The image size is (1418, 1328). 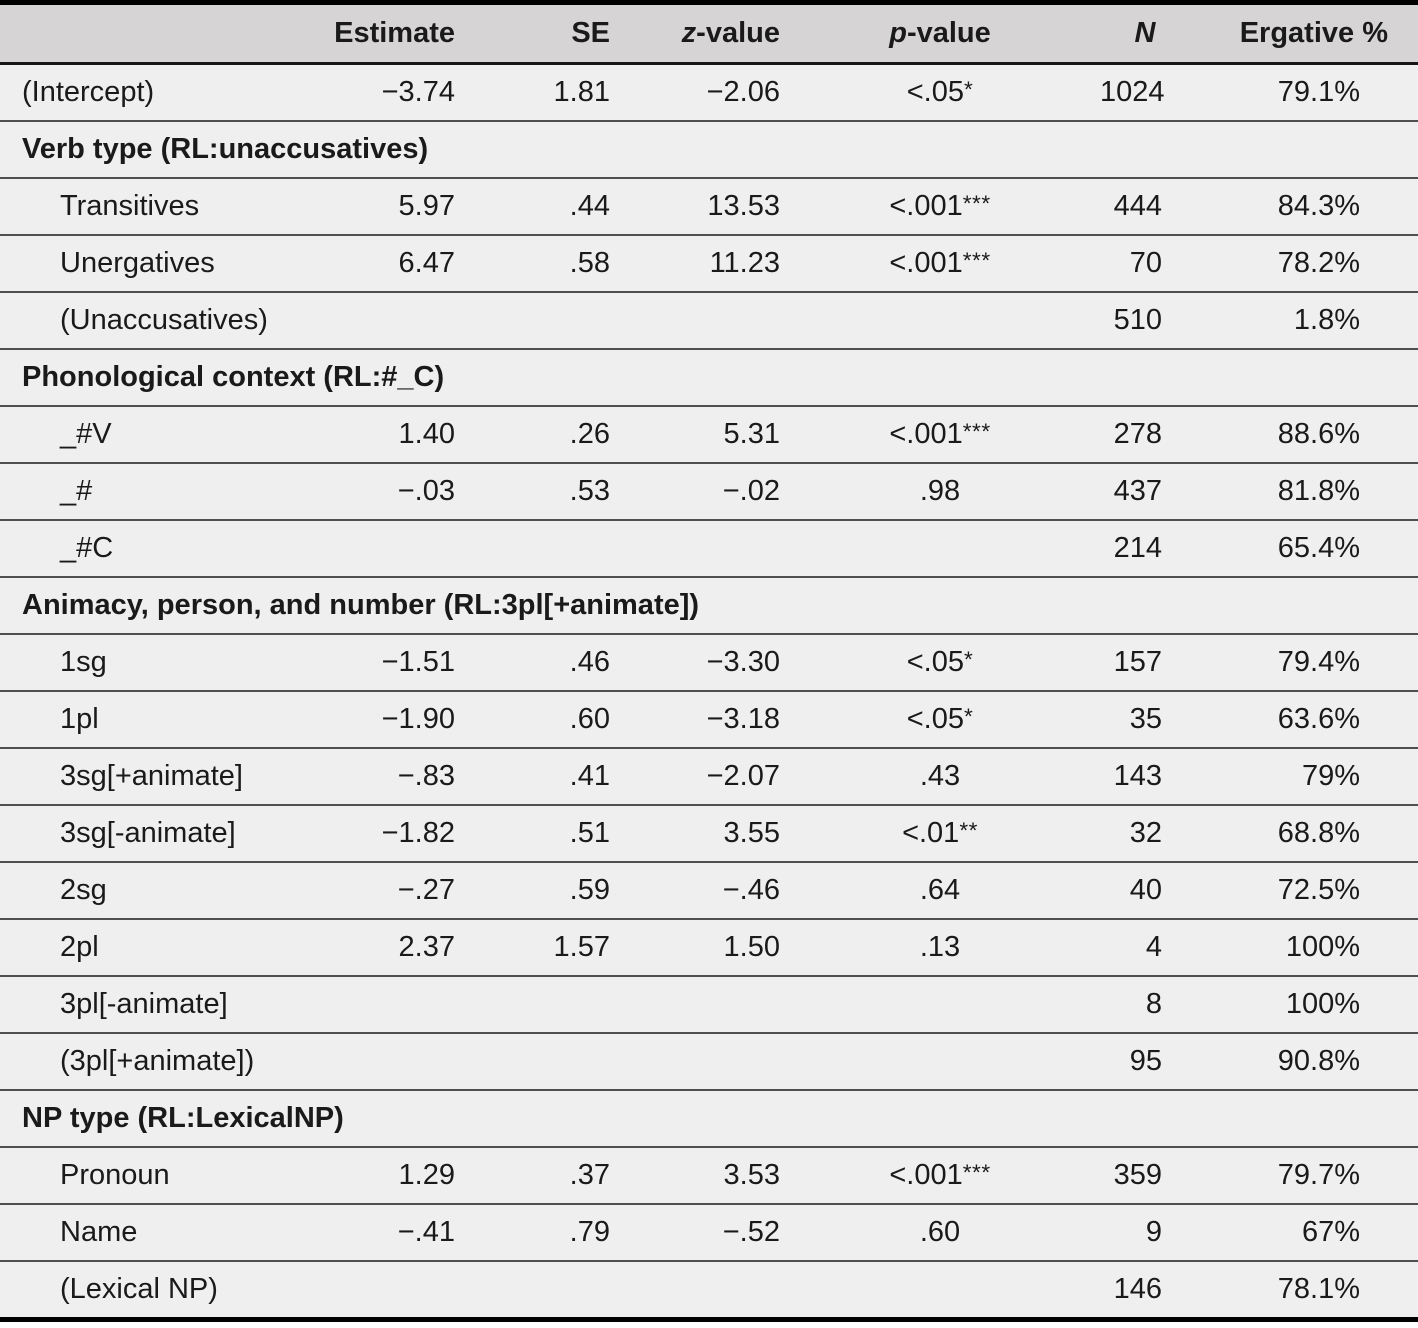 What do you see at coordinates (150, 1004) in the screenshot?
I see `row-label: 3pl[-animate]` at bounding box center [150, 1004].